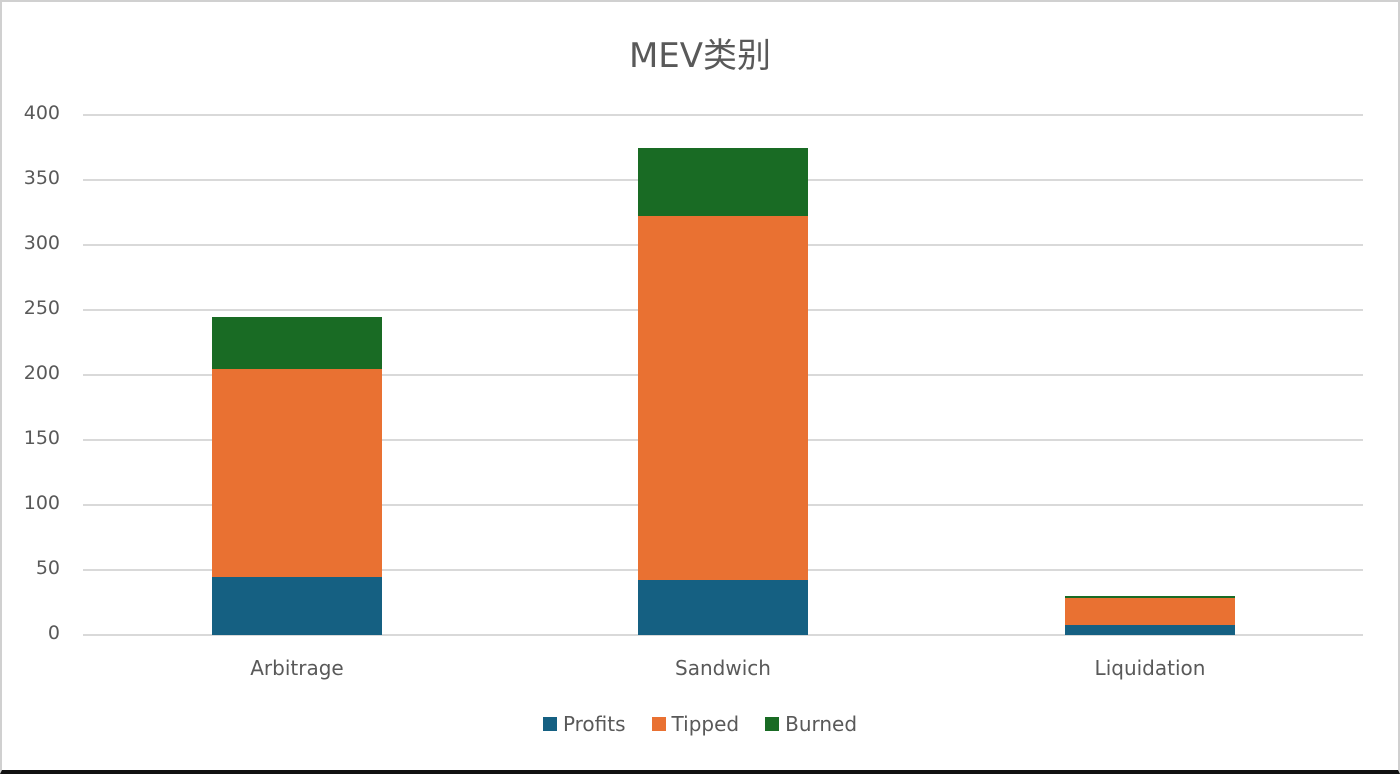  I want to click on legend-label: Profits, so click(594, 724).